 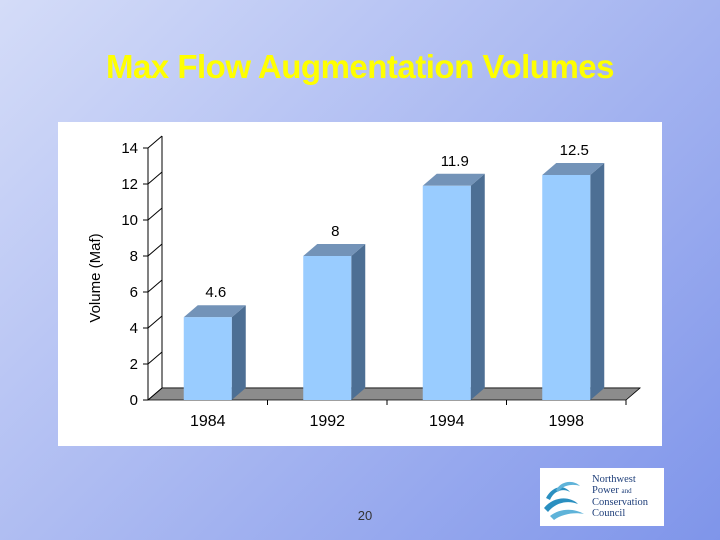 What do you see at coordinates (620, 502) in the screenshot?
I see `logo-line-3: Conservation` at bounding box center [620, 502].